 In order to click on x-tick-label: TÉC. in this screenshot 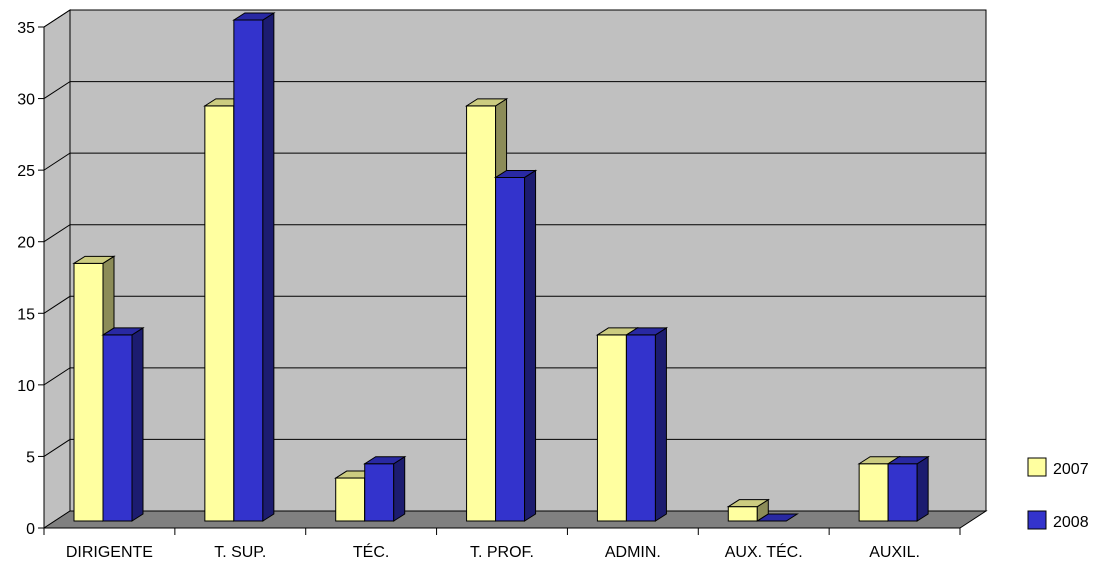, I will do `click(371, 551)`.